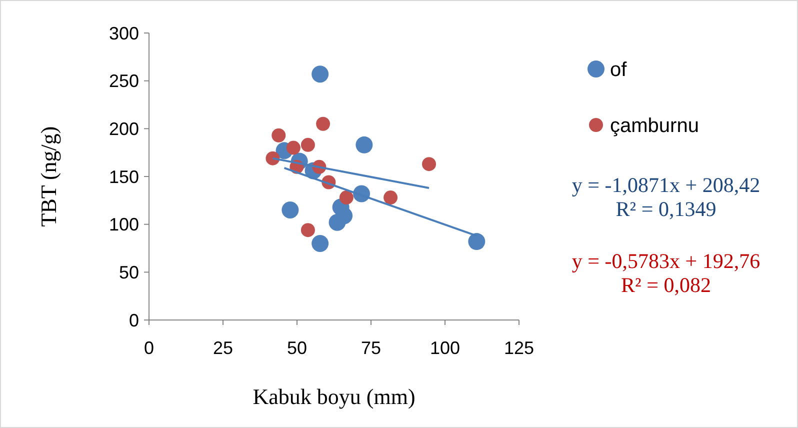 The image size is (798, 428). I want to click on legend-label: of, so click(619, 70).